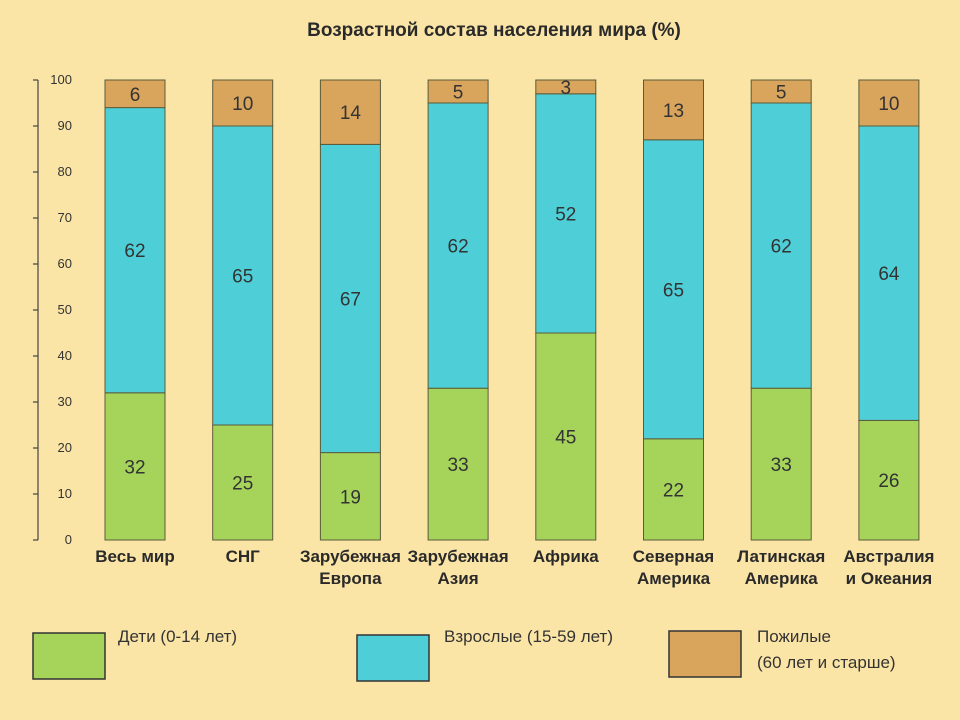 Image resolution: width=960 pixels, height=720 pixels. What do you see at coordinates (458, 567) in the screenshot?
I see `category-label: Зарубежная Азия` at bounding box center [458, 567].